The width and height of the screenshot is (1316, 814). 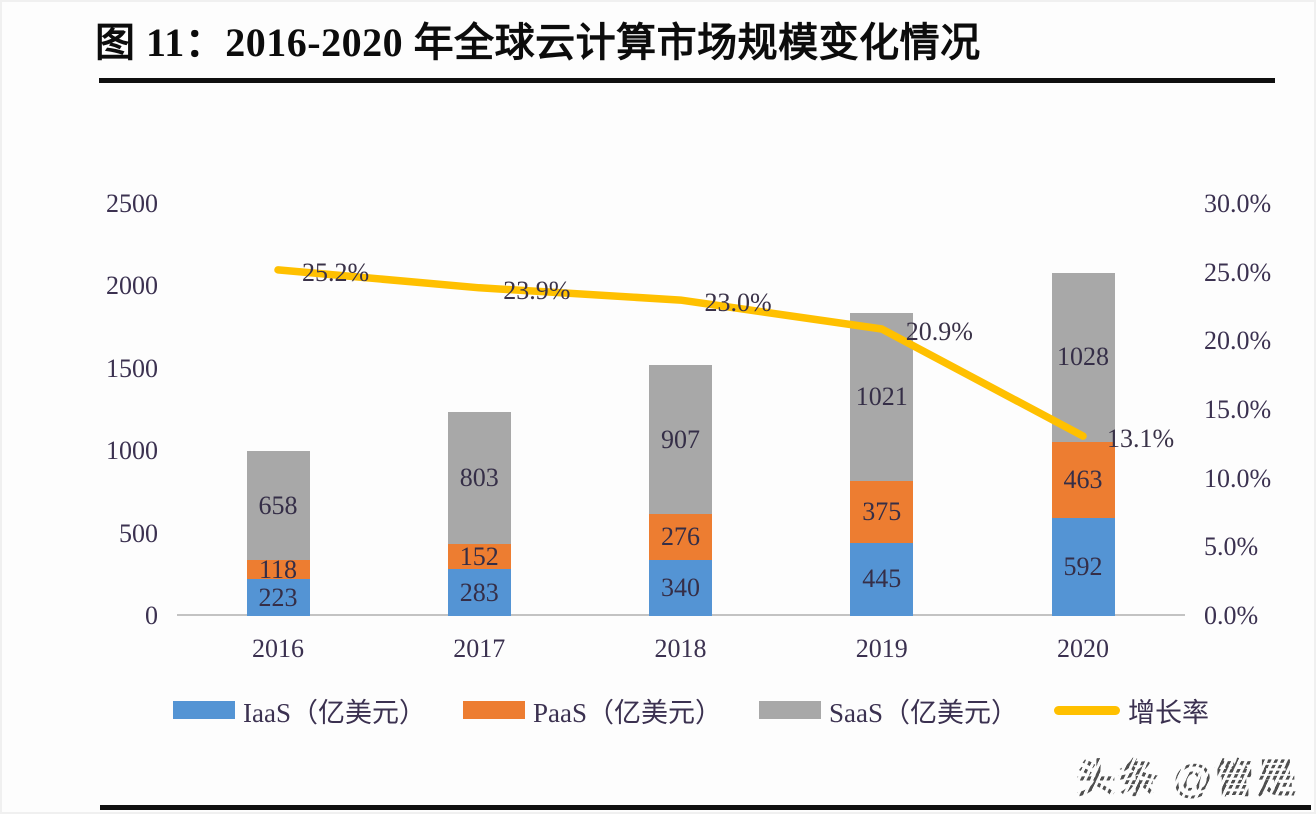 I want to click on bar-value-label-saas: 658, so click(x=278, y=505).